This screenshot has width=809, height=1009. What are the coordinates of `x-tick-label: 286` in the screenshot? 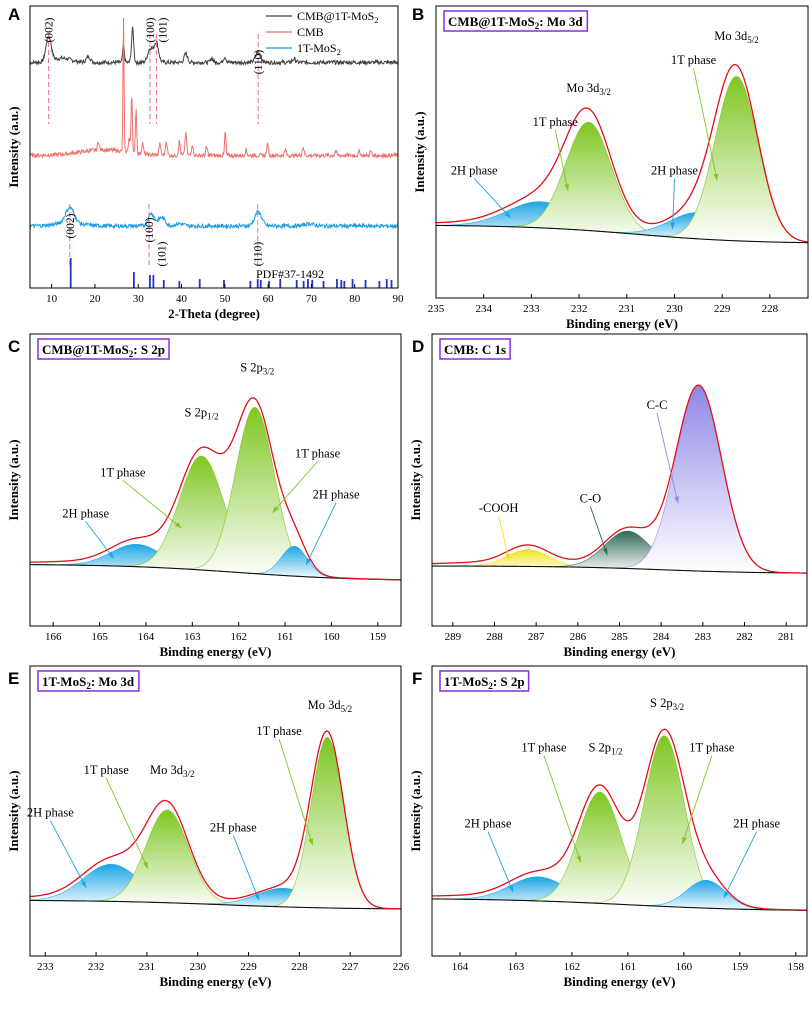 It's located at (578, 637).